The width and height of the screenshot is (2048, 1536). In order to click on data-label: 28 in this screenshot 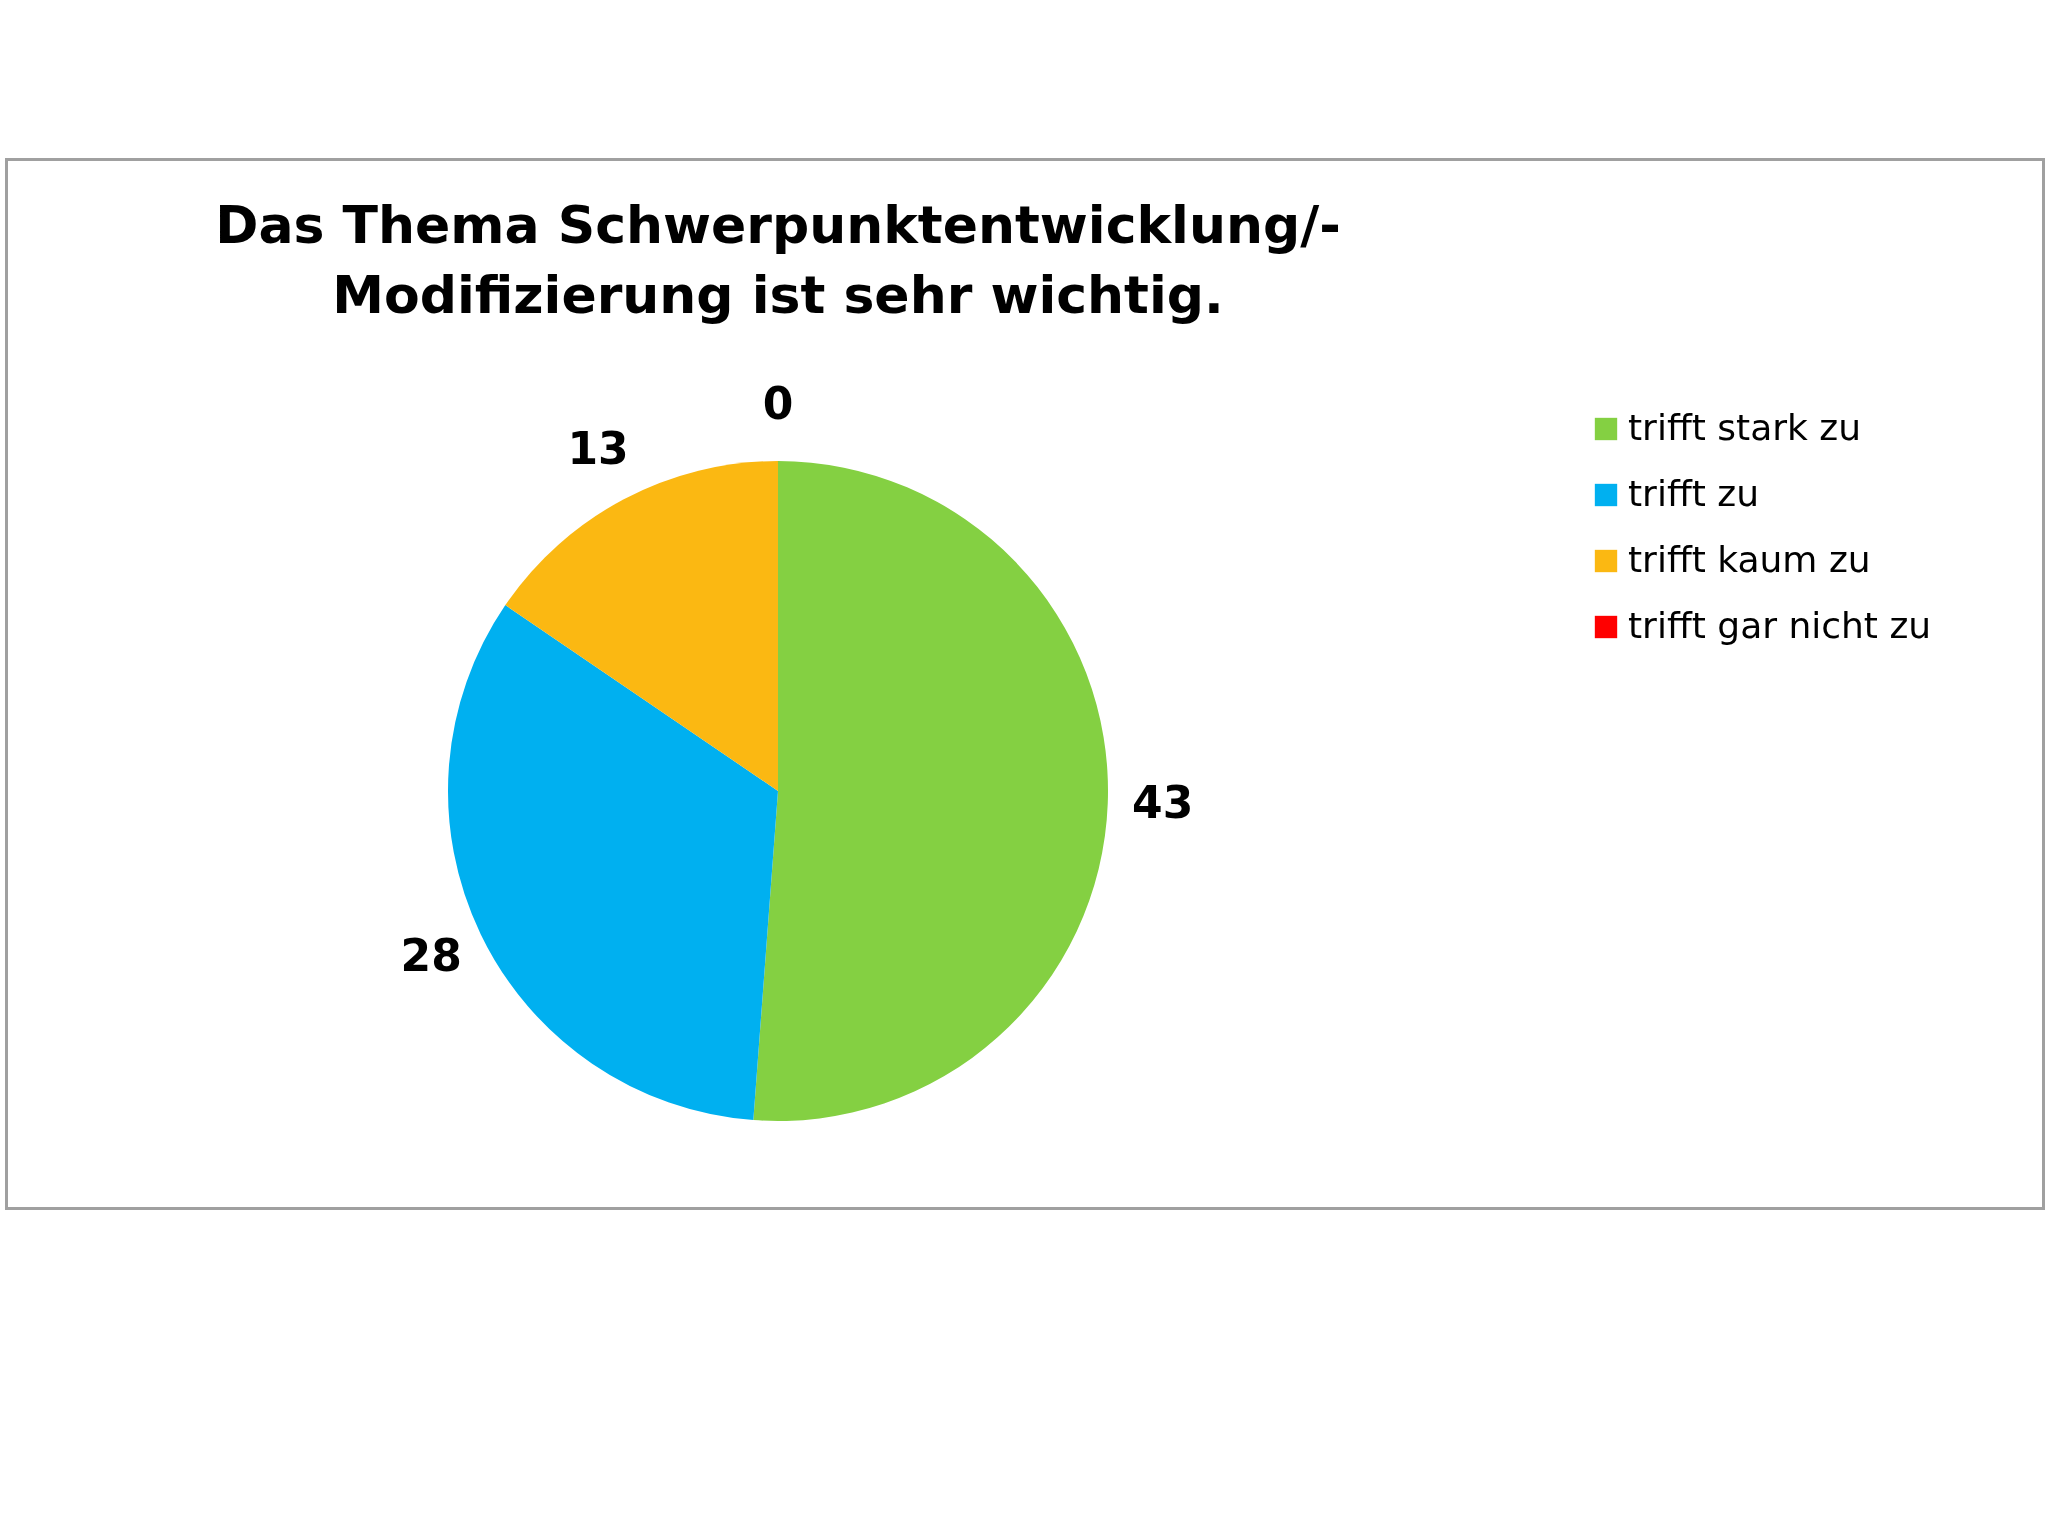, I will do `click(431, 956)`.